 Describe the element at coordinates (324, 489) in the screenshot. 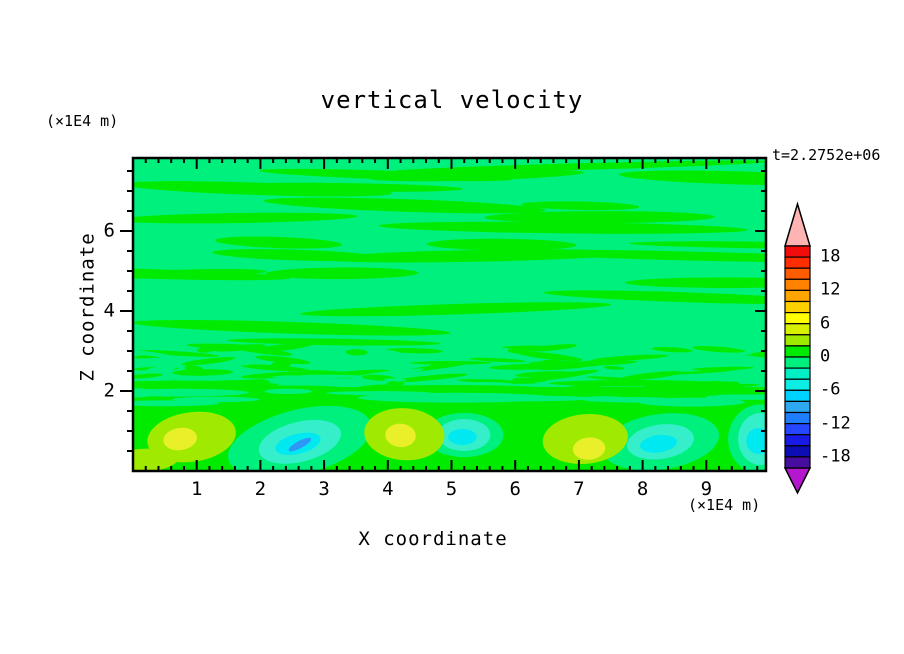

I see `x-tick-label: 3` at that location.